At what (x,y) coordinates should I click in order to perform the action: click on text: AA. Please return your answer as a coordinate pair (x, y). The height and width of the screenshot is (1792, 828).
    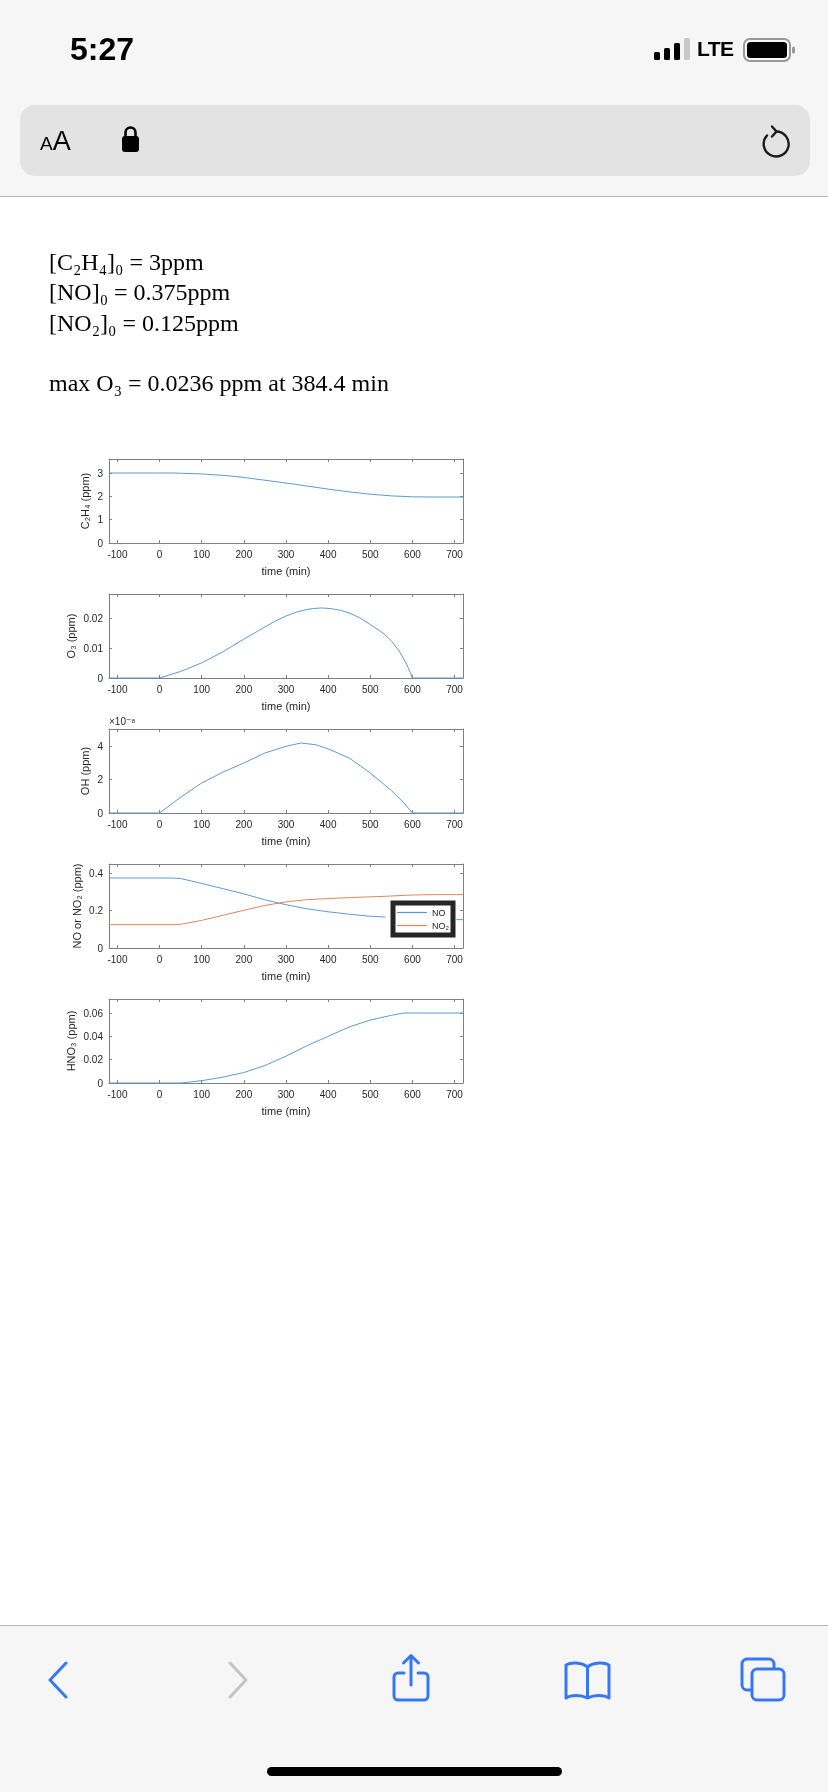
    Looking at the image, I should click on (55, 141).